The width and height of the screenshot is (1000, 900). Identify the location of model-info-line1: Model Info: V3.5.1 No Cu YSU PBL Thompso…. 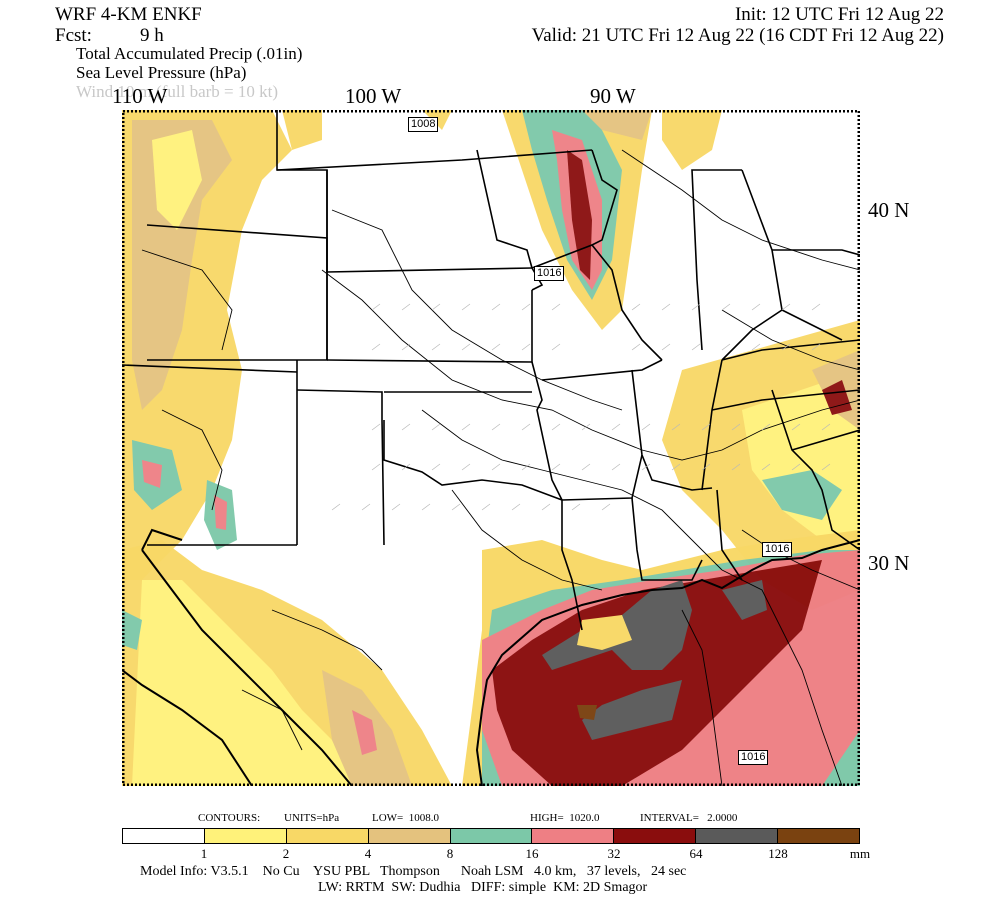
(413, 871).